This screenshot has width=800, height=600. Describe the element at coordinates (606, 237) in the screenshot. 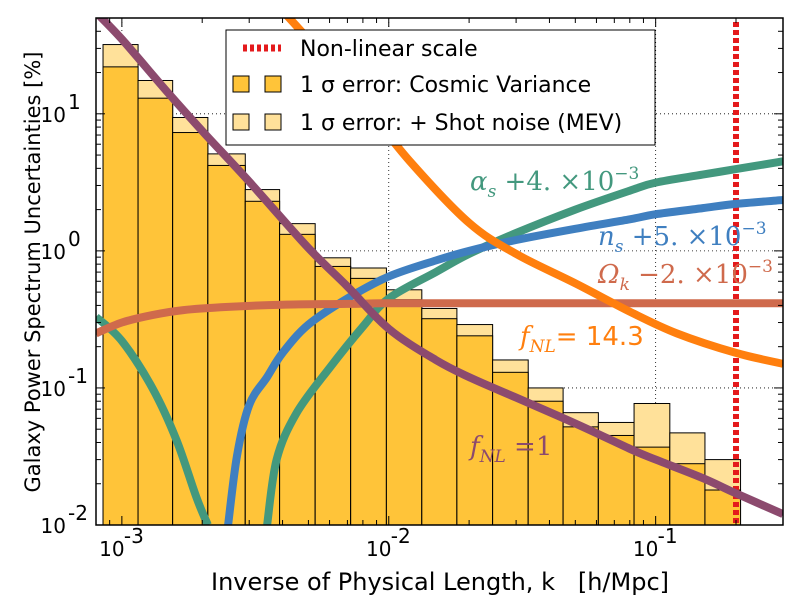

I see `annotation-symbol: n` at that location.